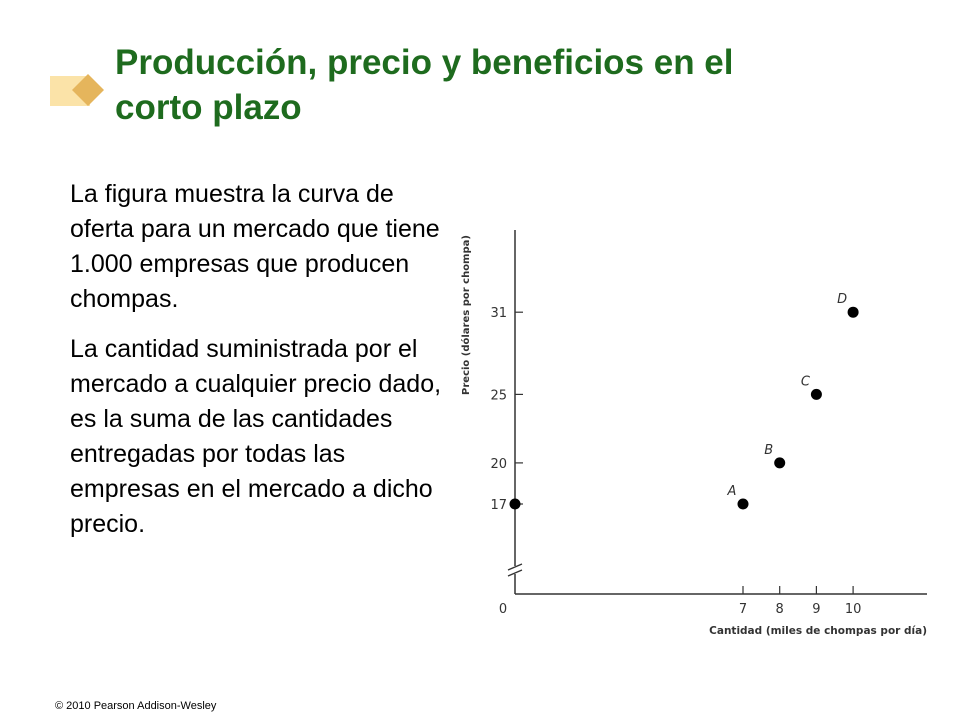  What do you see at coordinates (208, 107) in the screenshot?
I see `title-line-2: corto plazo` at bounding box center [208, 107].